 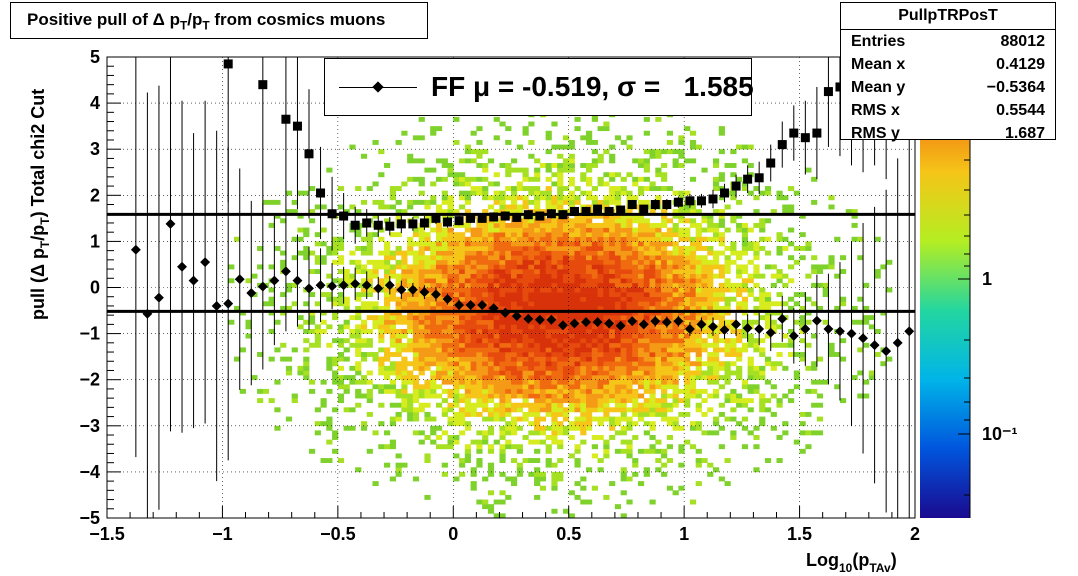 What do you see at coordinates (89, 518) in the screenshot?
I see `y-tick-label: −5` at bounding box center [89, 518].